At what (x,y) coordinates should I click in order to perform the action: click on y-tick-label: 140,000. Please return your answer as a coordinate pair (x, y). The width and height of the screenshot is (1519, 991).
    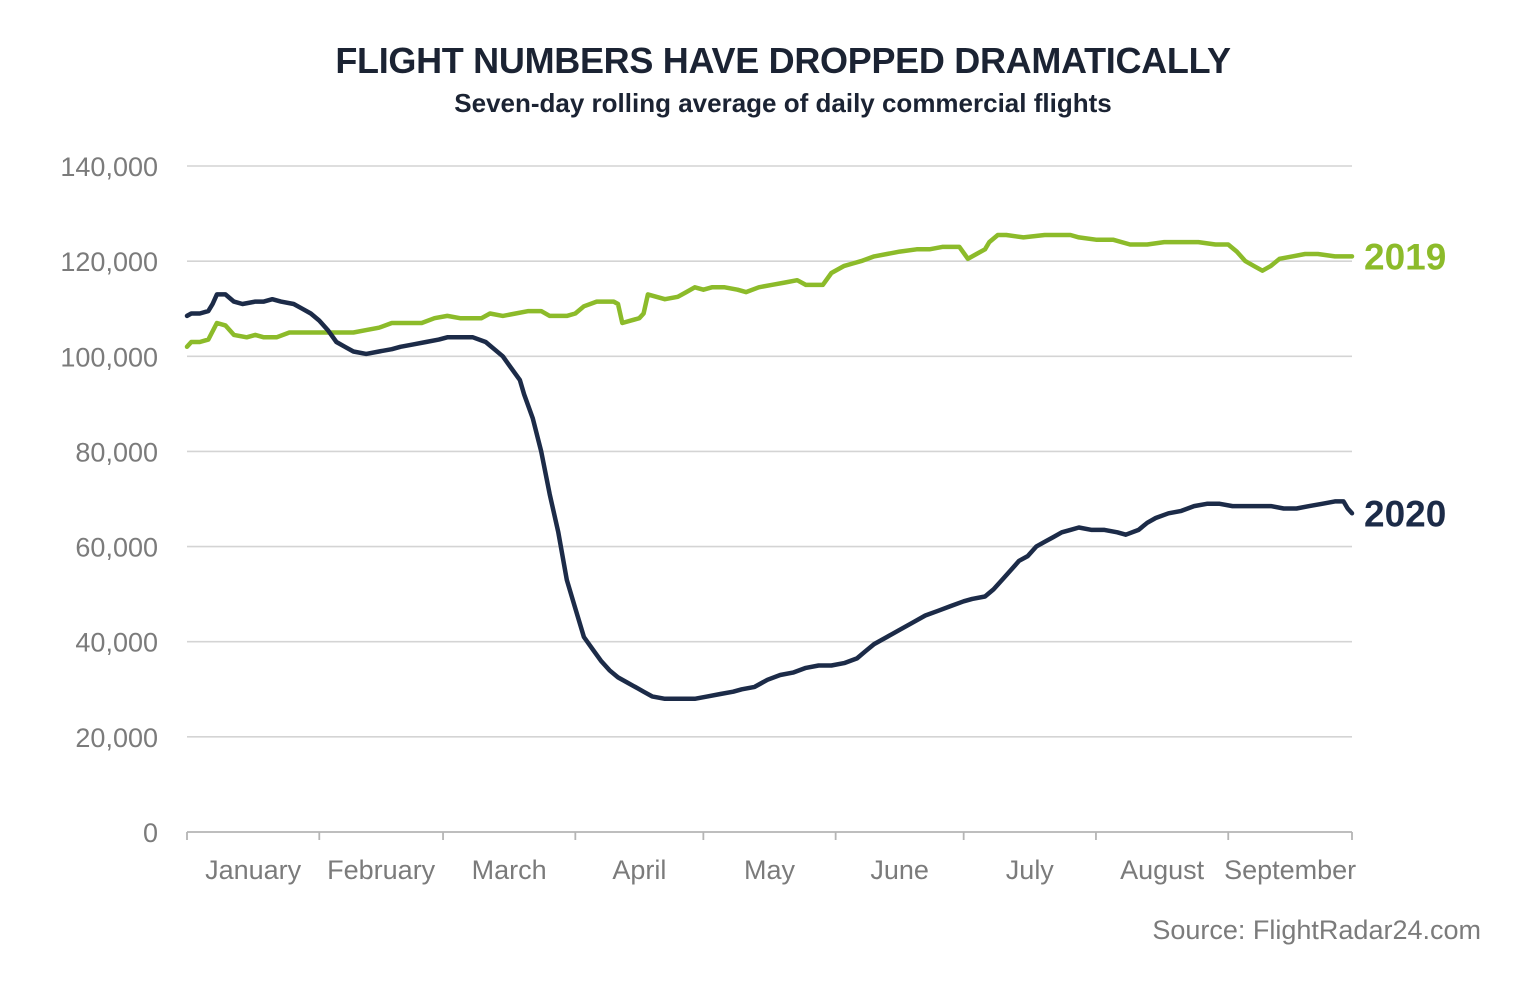
    Looking at the image, I should click on (109, 167).